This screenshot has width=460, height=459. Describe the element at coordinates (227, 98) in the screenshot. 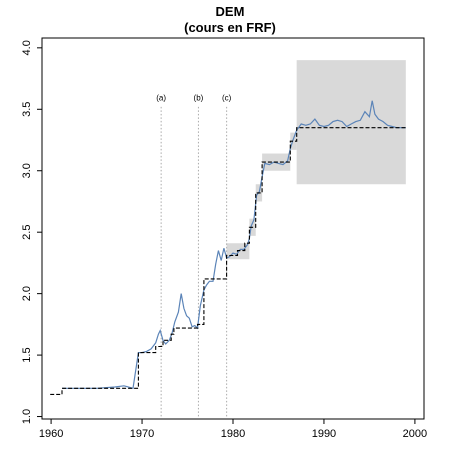

I see `event-label: (c)` at that location.